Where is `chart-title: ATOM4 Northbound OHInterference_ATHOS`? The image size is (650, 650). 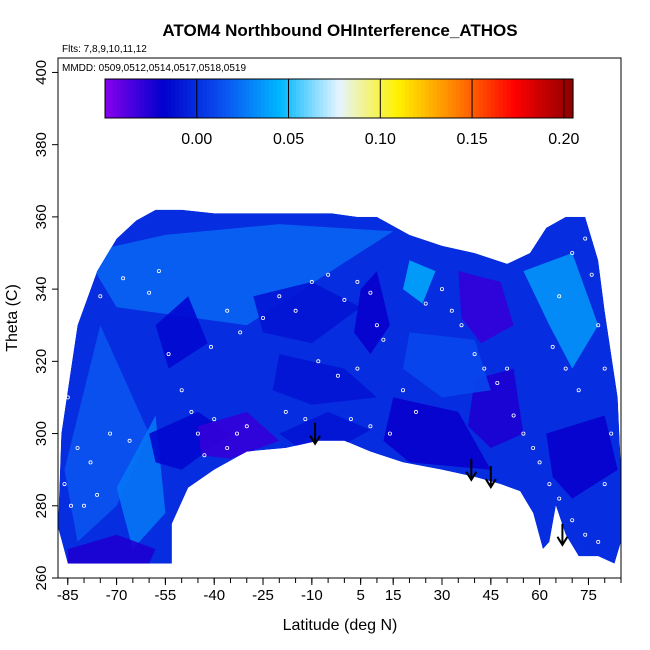 chart-title: ATOM4 Northbound OHInterference_ATHOS is located at coordinates (339, 30).